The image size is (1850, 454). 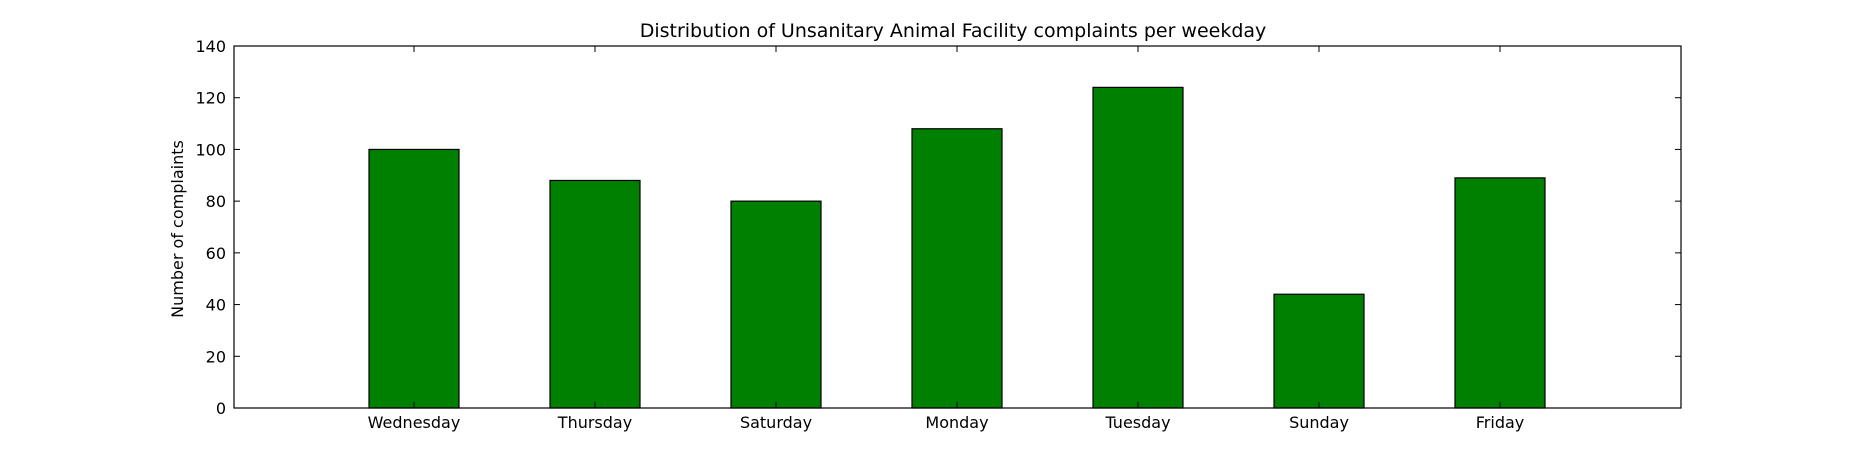 What do you see at coordinates (177, 229) in the screenshot?
I see `y-axis-label: Number of complaints` at bounding box center [177, 229].